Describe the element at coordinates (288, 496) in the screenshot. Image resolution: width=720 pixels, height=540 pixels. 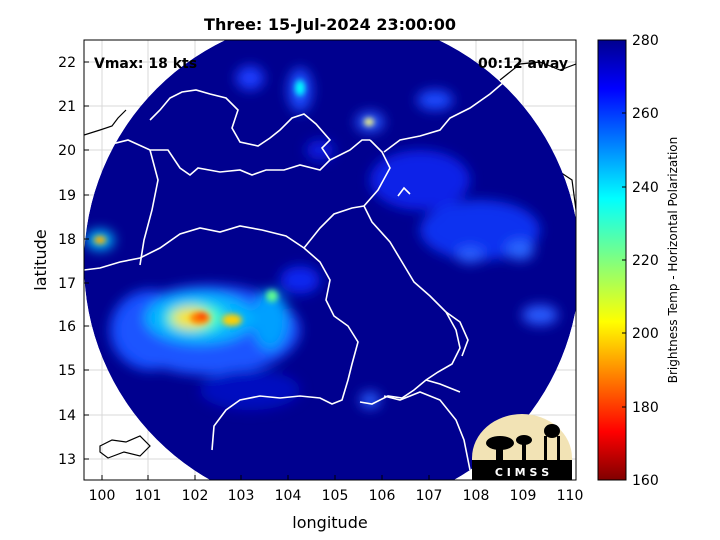
I see `x-tick-label: 104` at that location.